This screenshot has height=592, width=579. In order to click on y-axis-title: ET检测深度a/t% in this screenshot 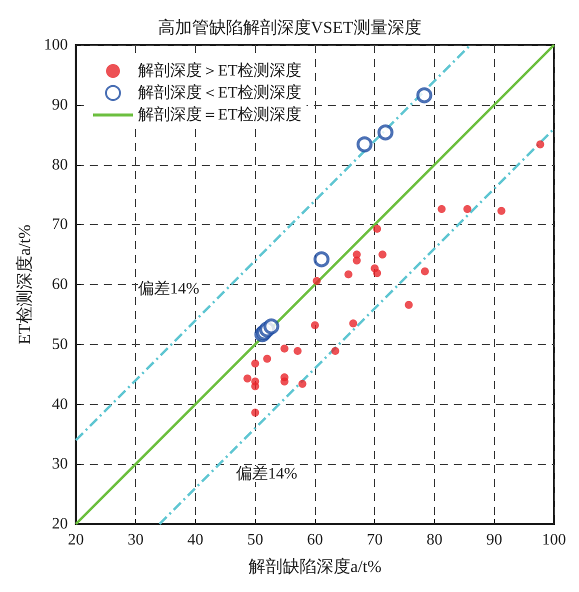, I will do `click(24, 284)`.